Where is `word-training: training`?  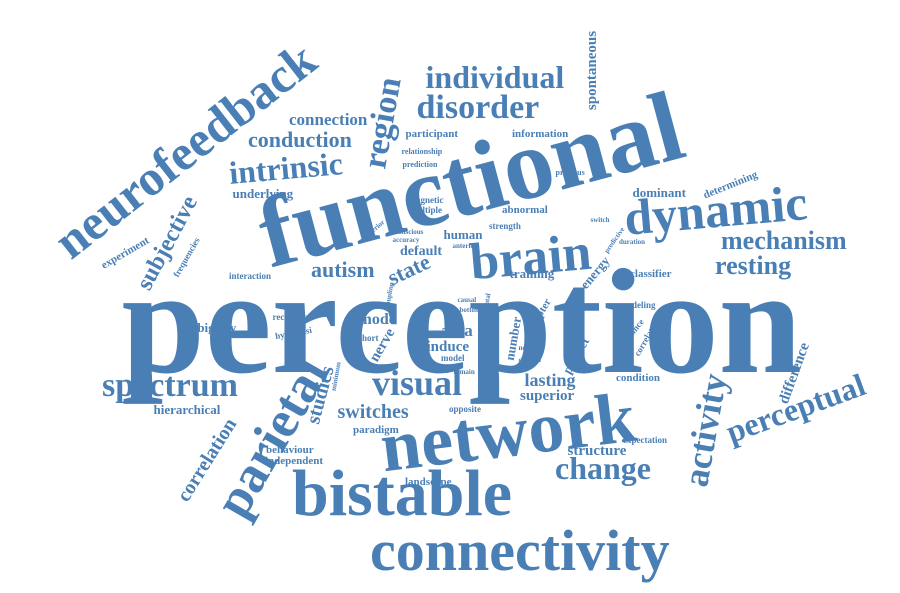
word-training: training is located at coordinates (532, 273).